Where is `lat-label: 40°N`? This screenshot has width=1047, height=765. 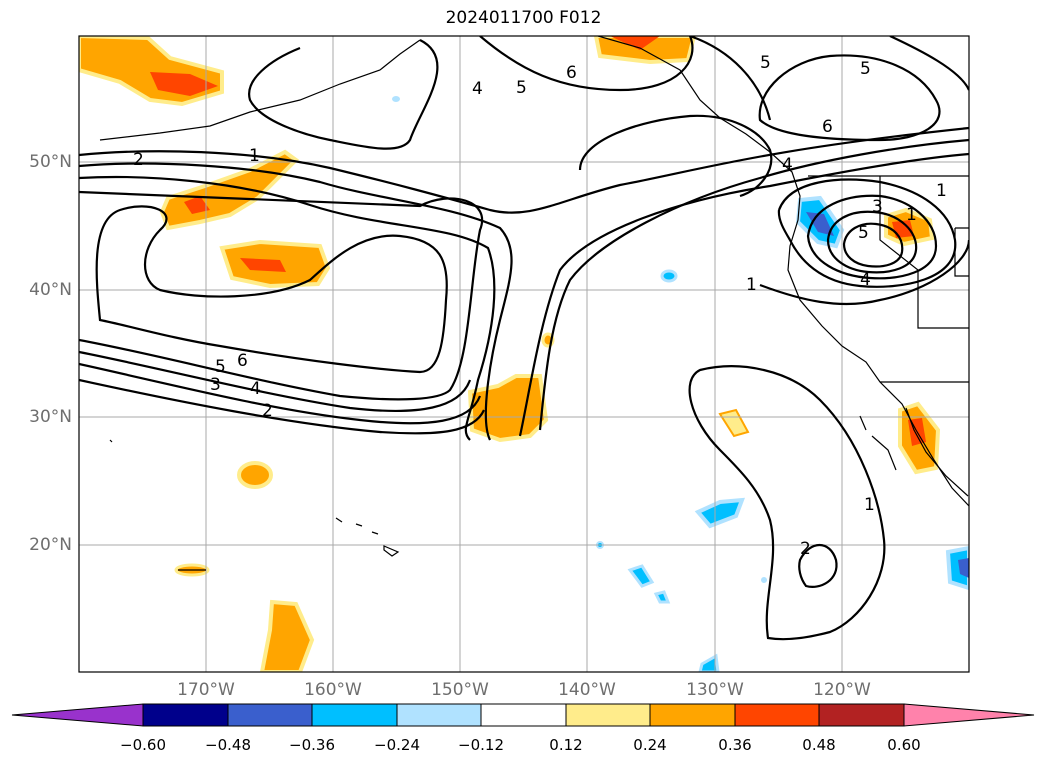 lat-label: 40°N is located at coordinates (50, 290).